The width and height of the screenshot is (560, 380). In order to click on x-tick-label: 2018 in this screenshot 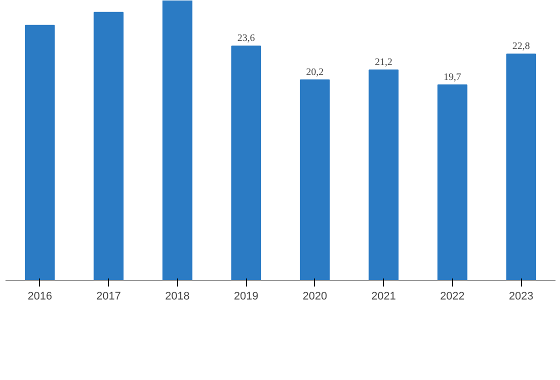, I will do `click(177, 296)`.